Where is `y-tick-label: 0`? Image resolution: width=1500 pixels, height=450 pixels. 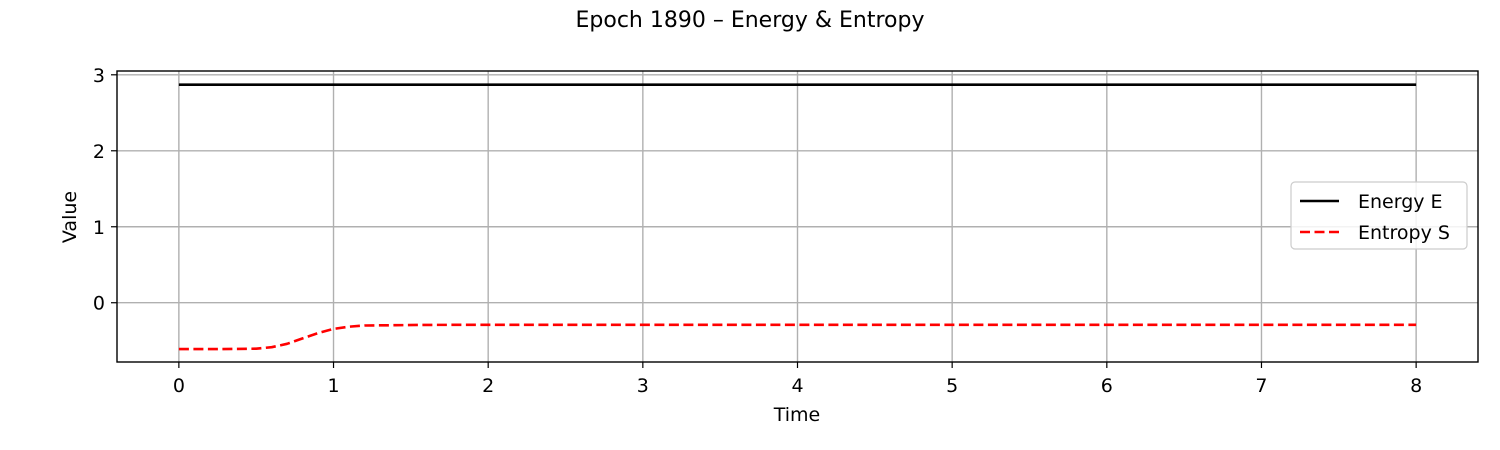 y-tick-label: 0 is located at coordinates (99, 304).